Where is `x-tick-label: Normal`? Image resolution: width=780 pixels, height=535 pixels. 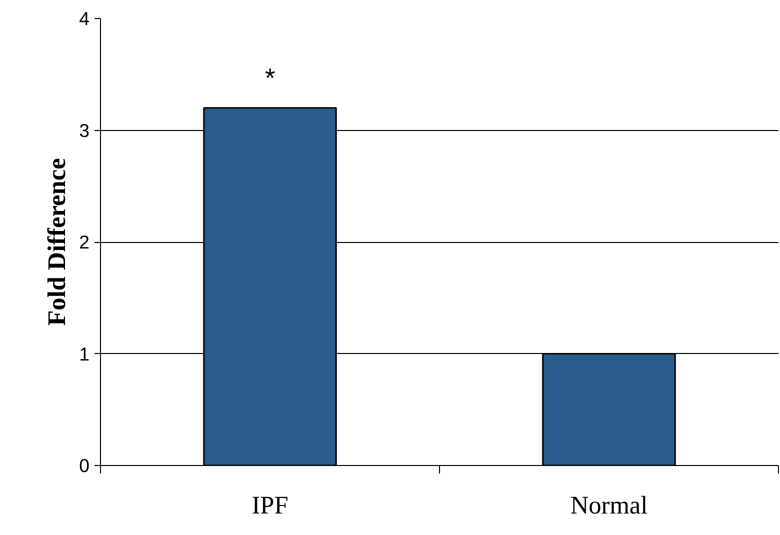 x-tick-label: Normal is located at coordinates (609, 506).